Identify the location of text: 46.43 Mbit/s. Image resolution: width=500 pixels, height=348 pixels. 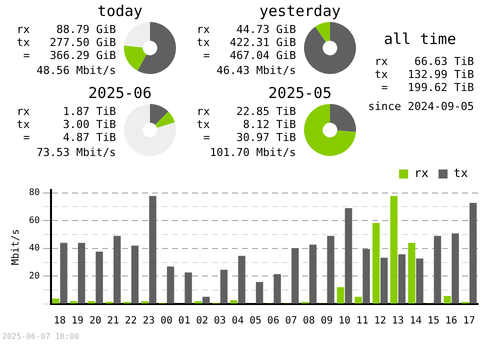
(256, 70).